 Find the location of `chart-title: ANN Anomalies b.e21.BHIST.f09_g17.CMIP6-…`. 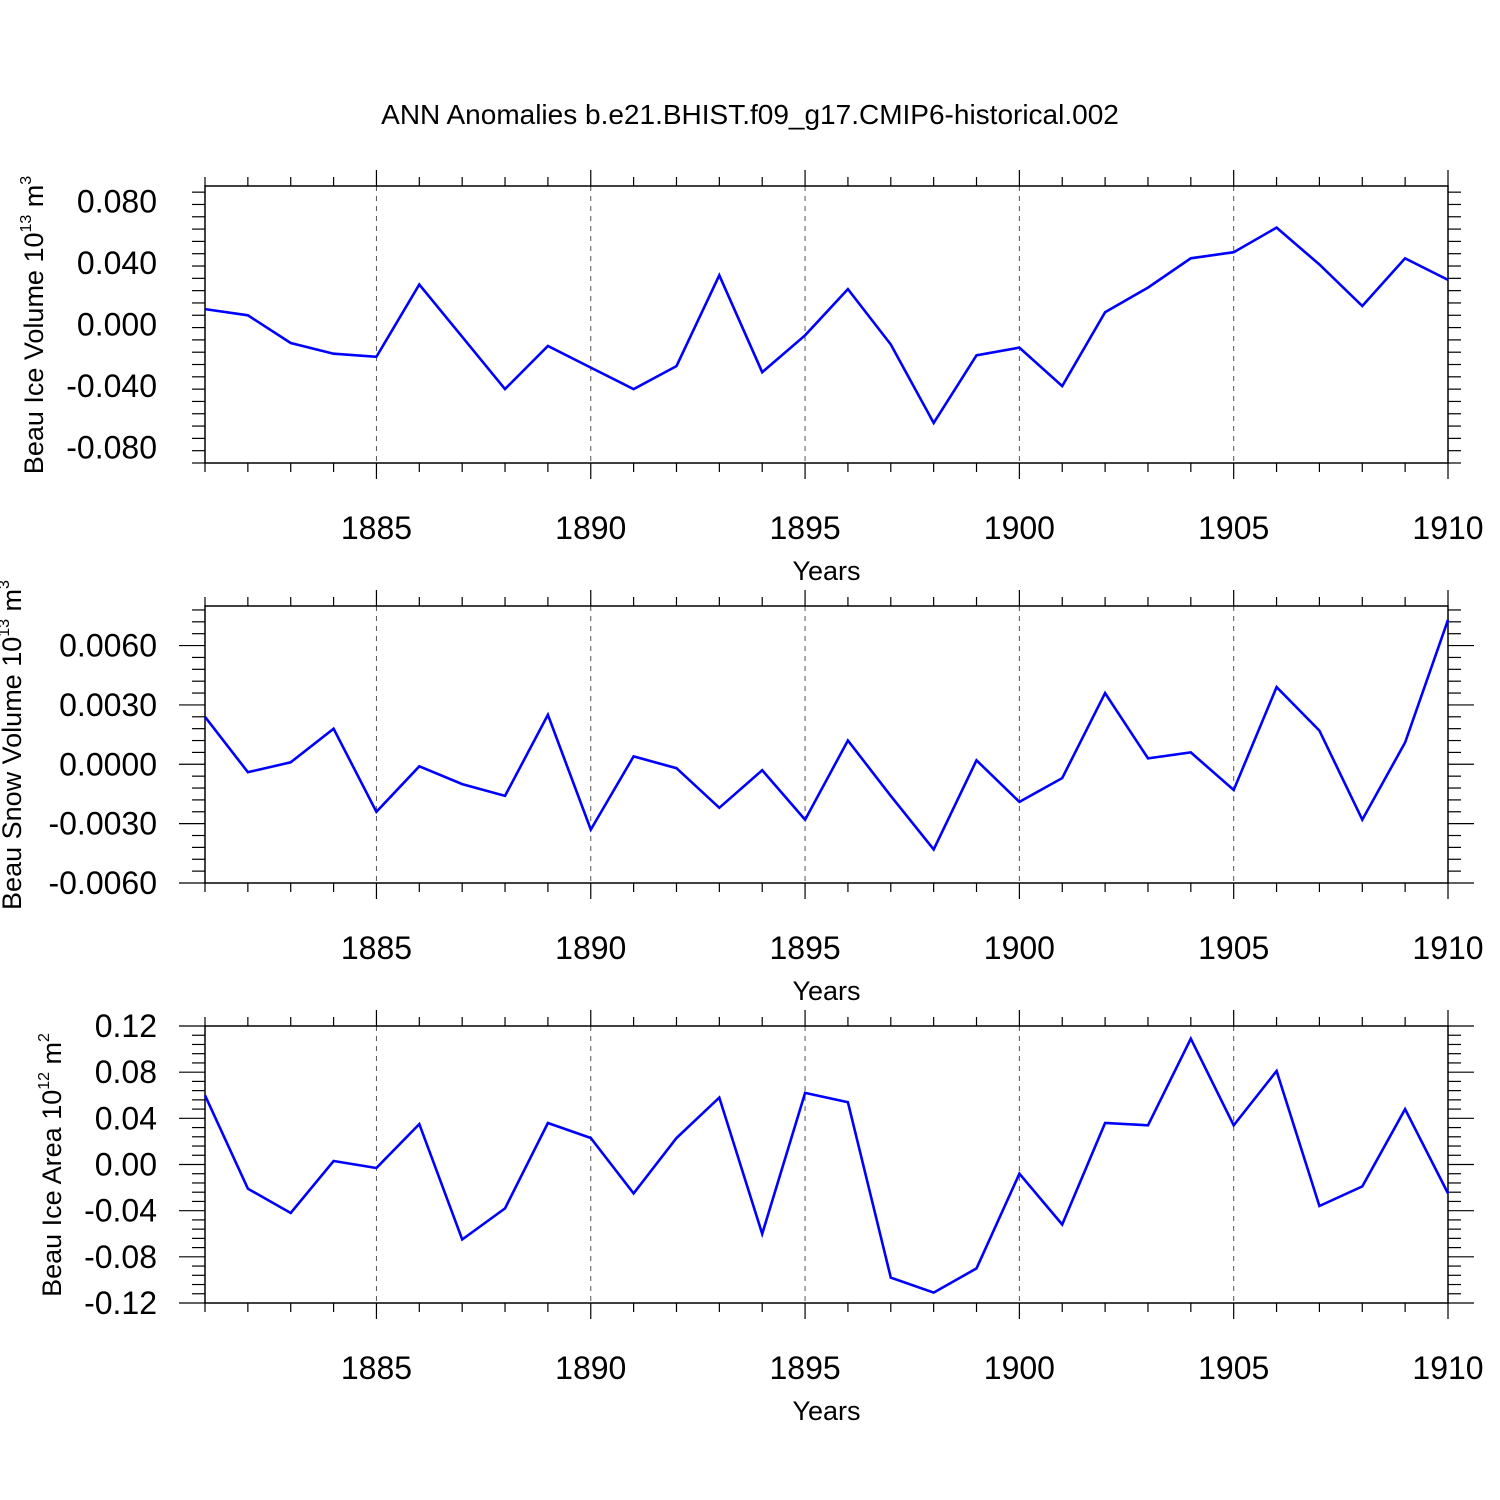

chart-title: ANN Anomalies b.e21.BHIST.f09_g17.CMIP6-… is located at coordinates (750, 114).